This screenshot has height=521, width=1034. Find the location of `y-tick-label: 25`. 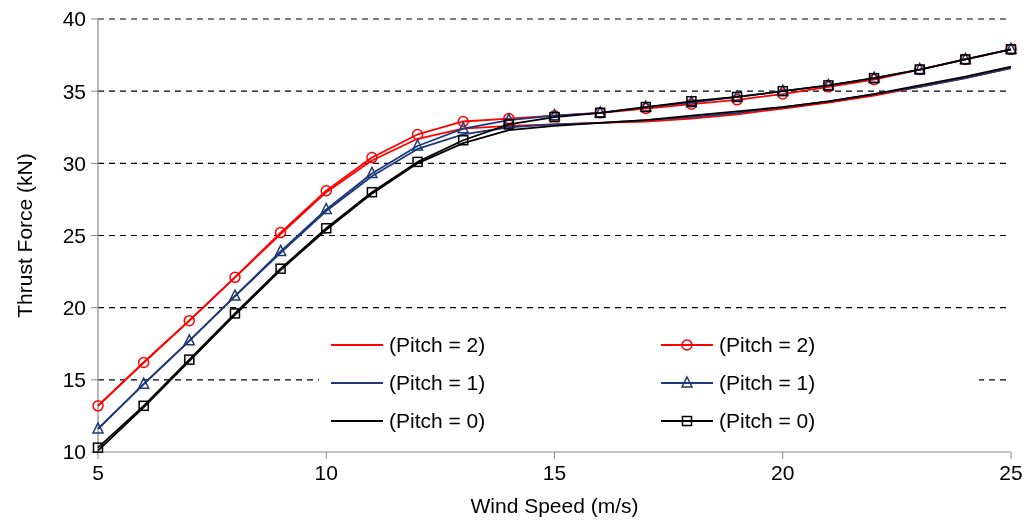

y-tick-label: 25 is located at coordinates (74, 235).